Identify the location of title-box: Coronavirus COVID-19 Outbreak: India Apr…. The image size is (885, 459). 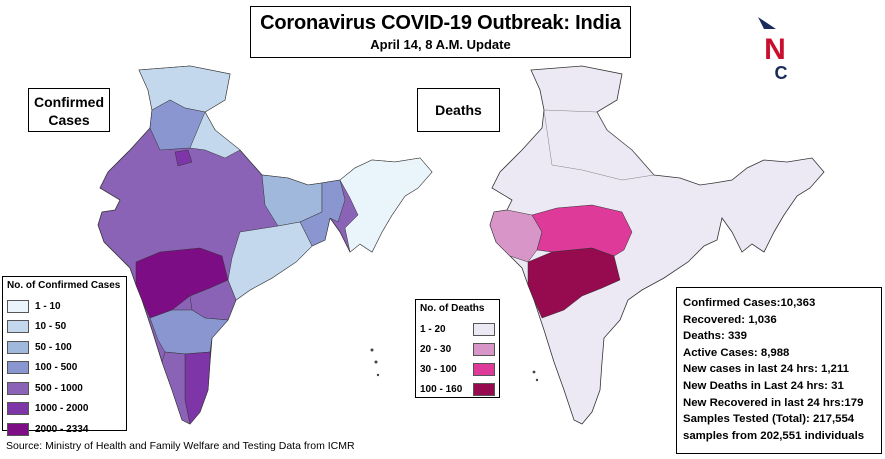
(440, 32).